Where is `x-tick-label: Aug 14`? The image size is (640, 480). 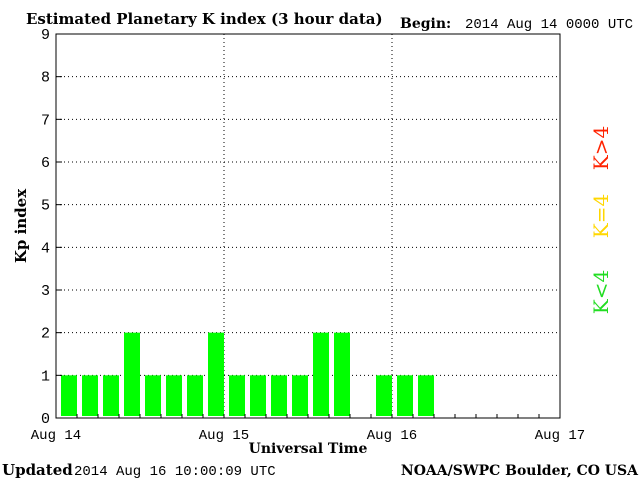 x-tick-label: Aug 14 is located at coordinates (56, 436).